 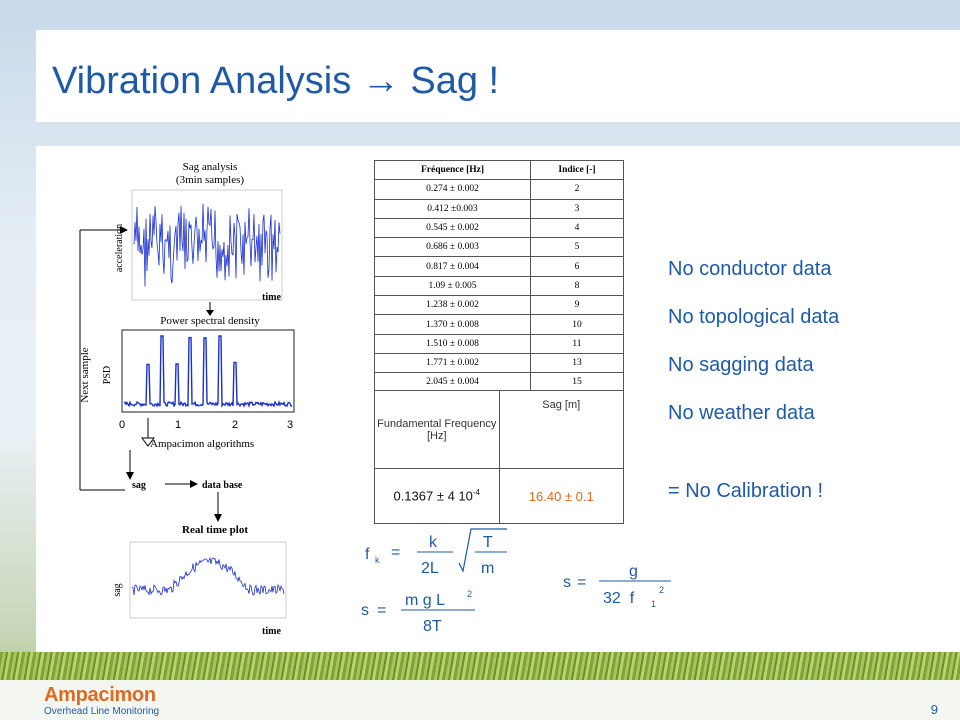 I want to click on feedback-arrow-head, so click(x=124, y=230).